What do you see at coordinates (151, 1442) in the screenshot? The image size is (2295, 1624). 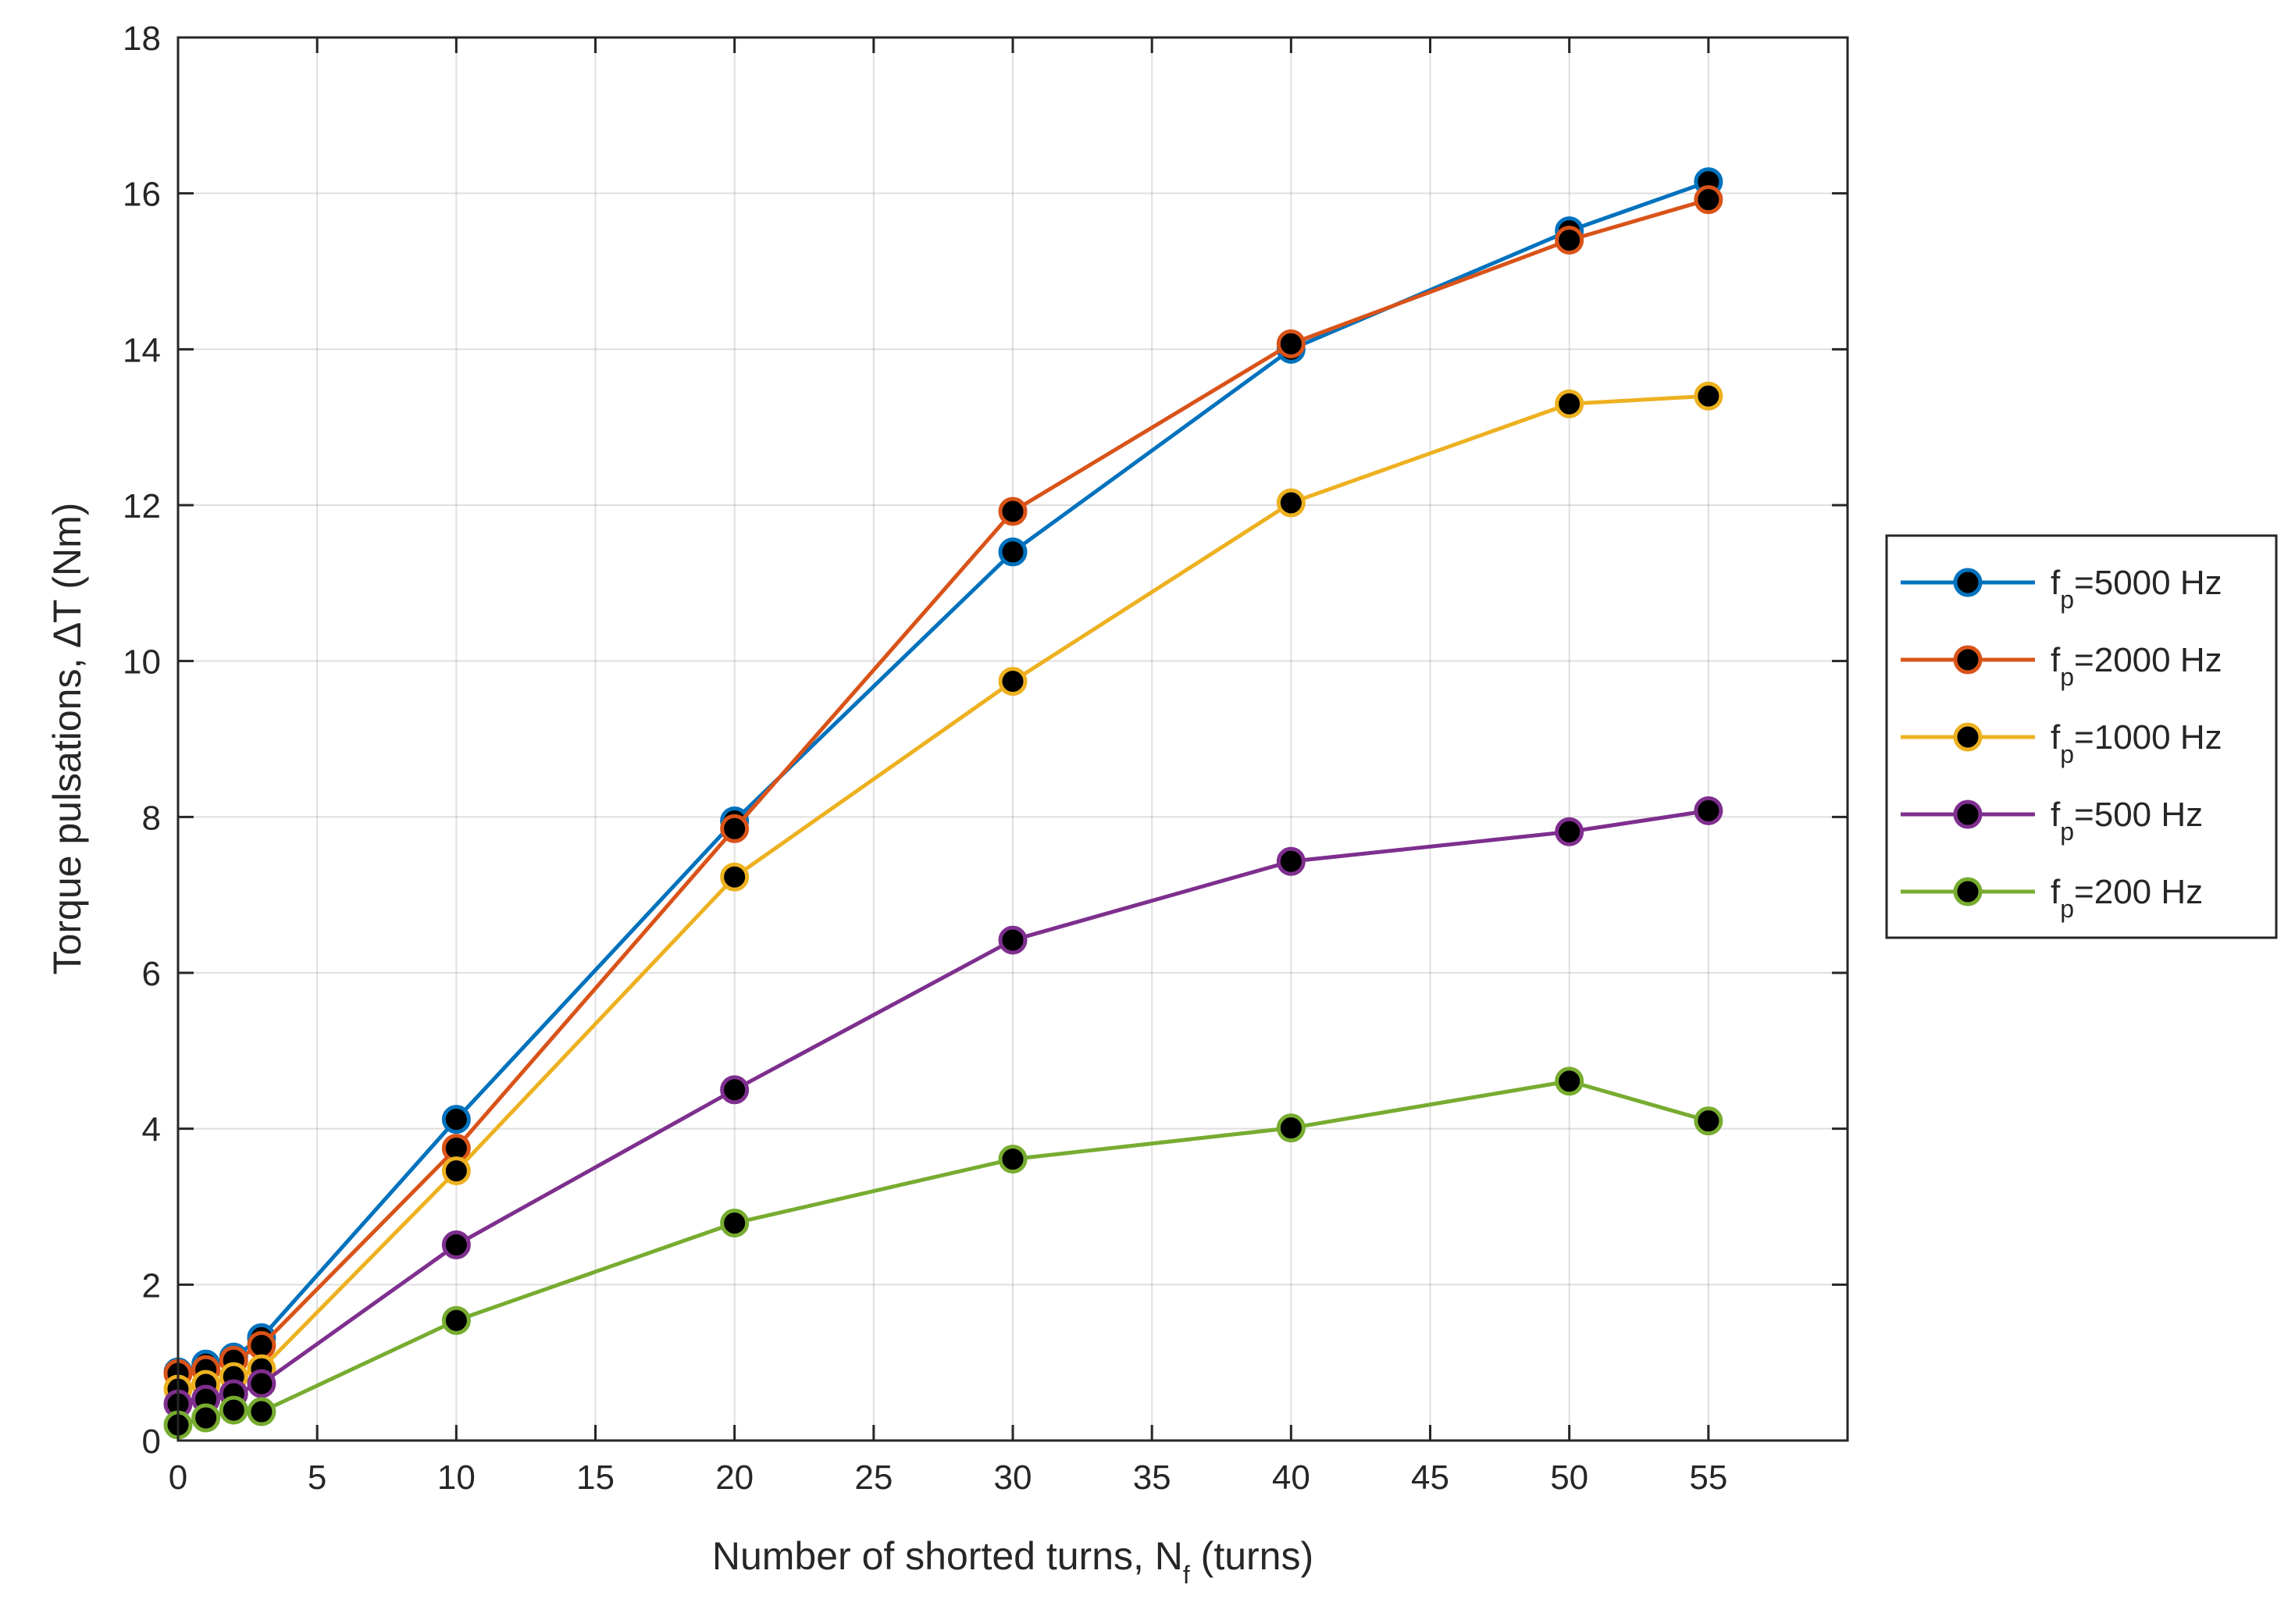 I see `y-tick-label: 0` at bounding box center [151, 1442].